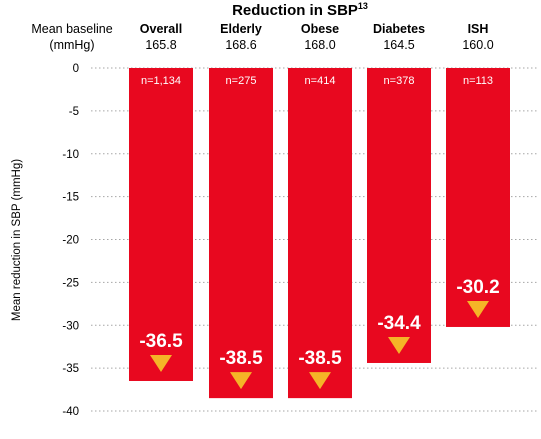 Image resolution: width=541 pixels, height=439 pixels. Describe the element at coordinates (399, 29) in the screenshot. I see `category-label: Diabetes` at that location.